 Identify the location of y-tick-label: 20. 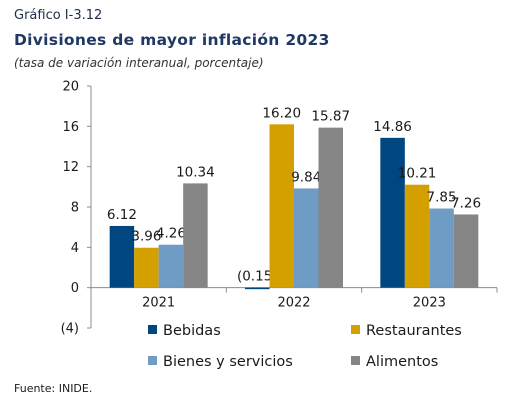
(70, 87).